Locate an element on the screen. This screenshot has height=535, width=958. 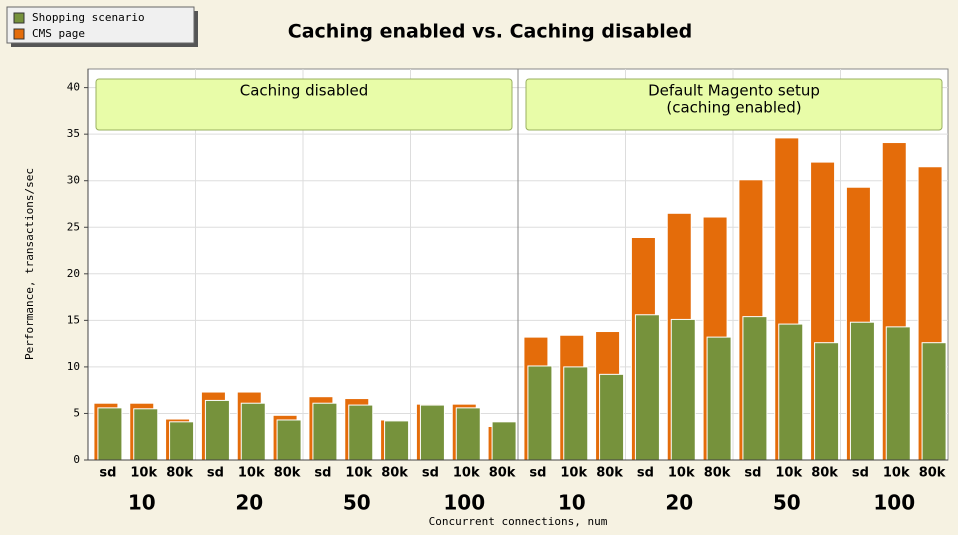
legend-label: CMS page is located at coordinates (58, 33).